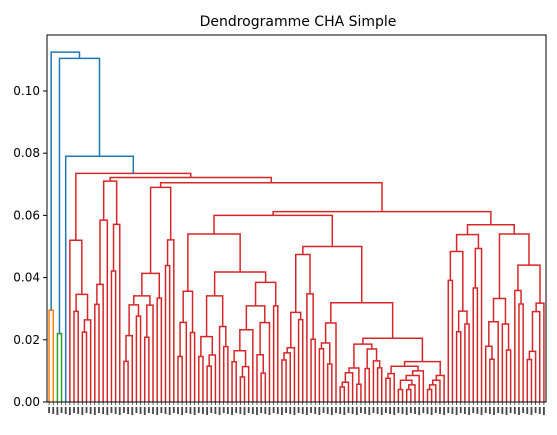 The image size is (557, 435). I want to click on y-tick-label: 0.10, so click(26, 91).